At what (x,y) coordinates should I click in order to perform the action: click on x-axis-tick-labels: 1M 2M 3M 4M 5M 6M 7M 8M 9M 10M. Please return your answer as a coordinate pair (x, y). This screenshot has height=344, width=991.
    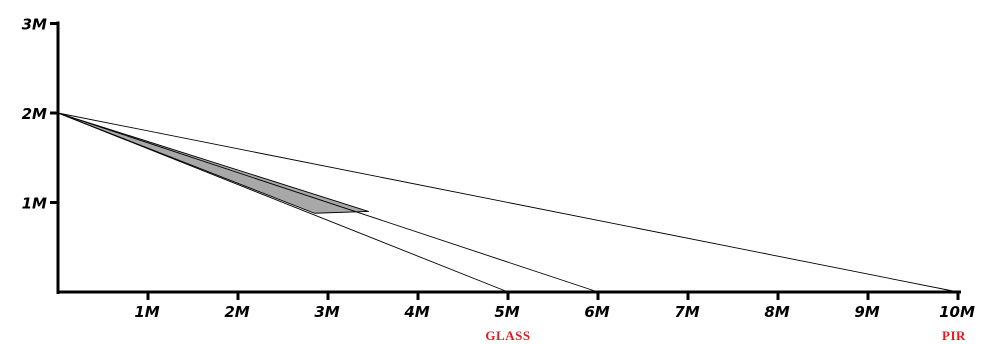
    Looking at the image, I should click on (554, 312).